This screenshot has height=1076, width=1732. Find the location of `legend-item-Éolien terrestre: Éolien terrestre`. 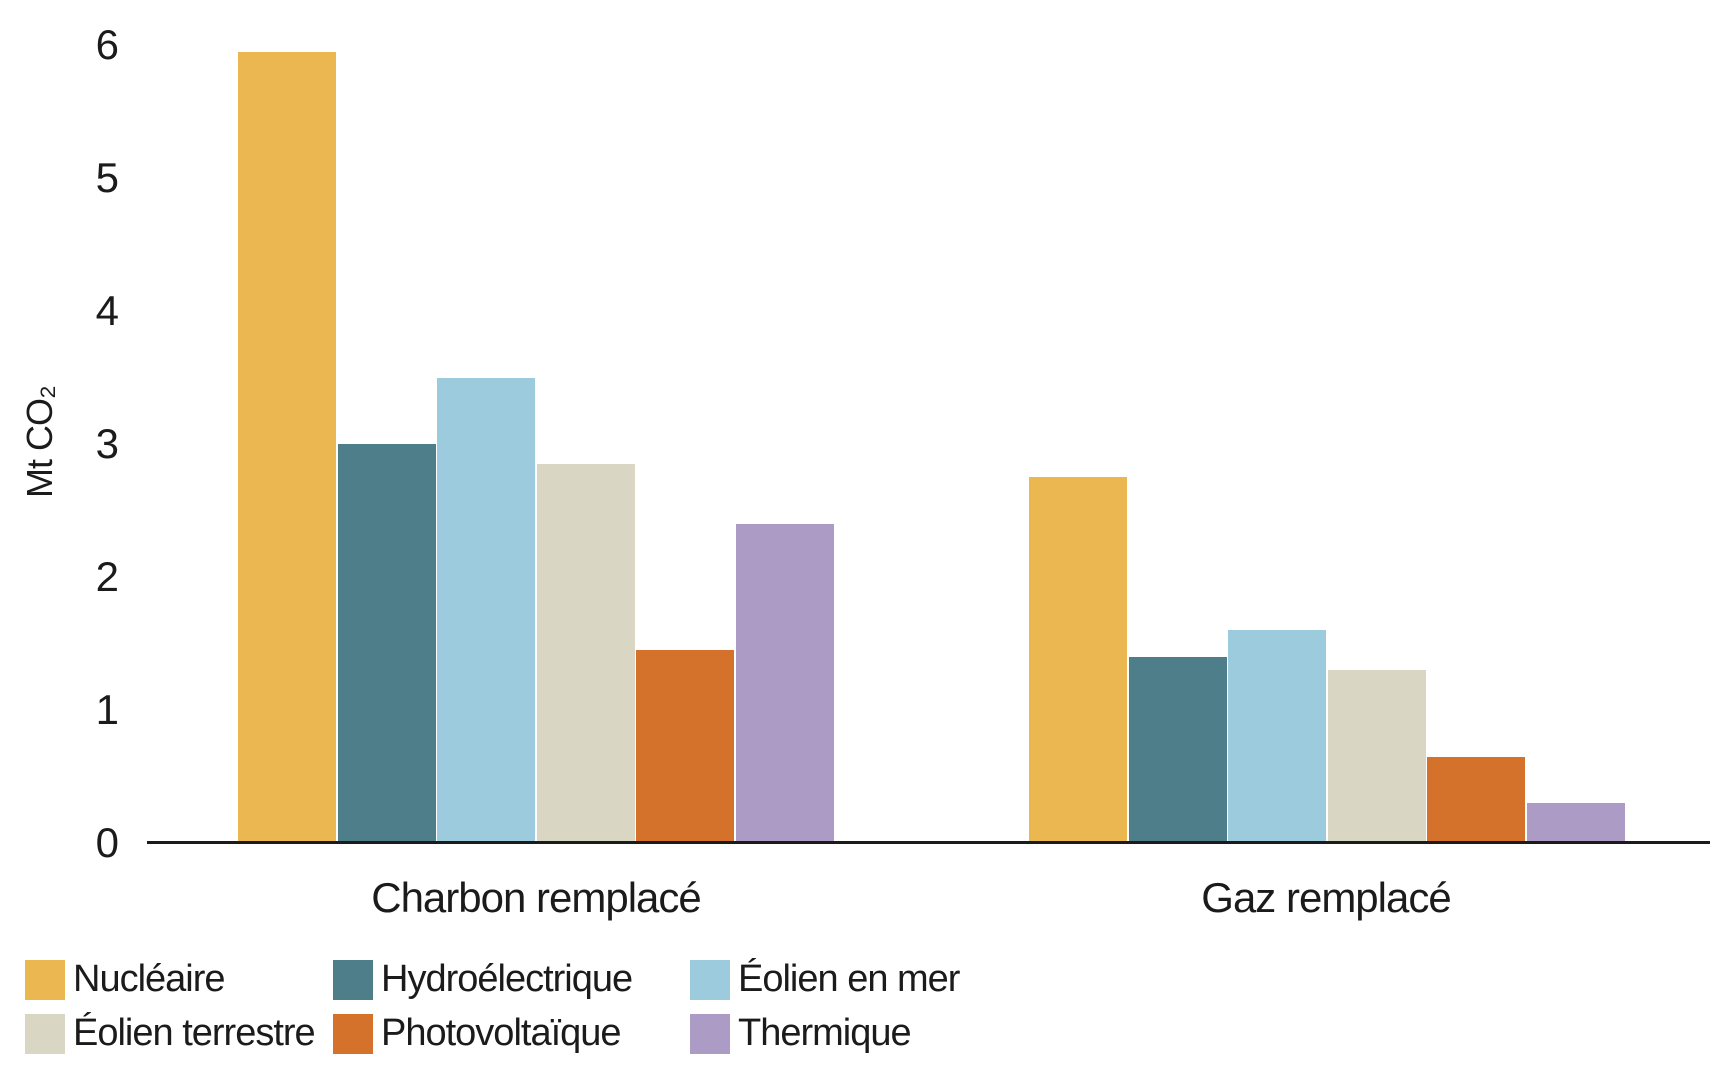

legend-item-Éolien terrestre: Éolien terrestre is located at coordinates (170, 1033).